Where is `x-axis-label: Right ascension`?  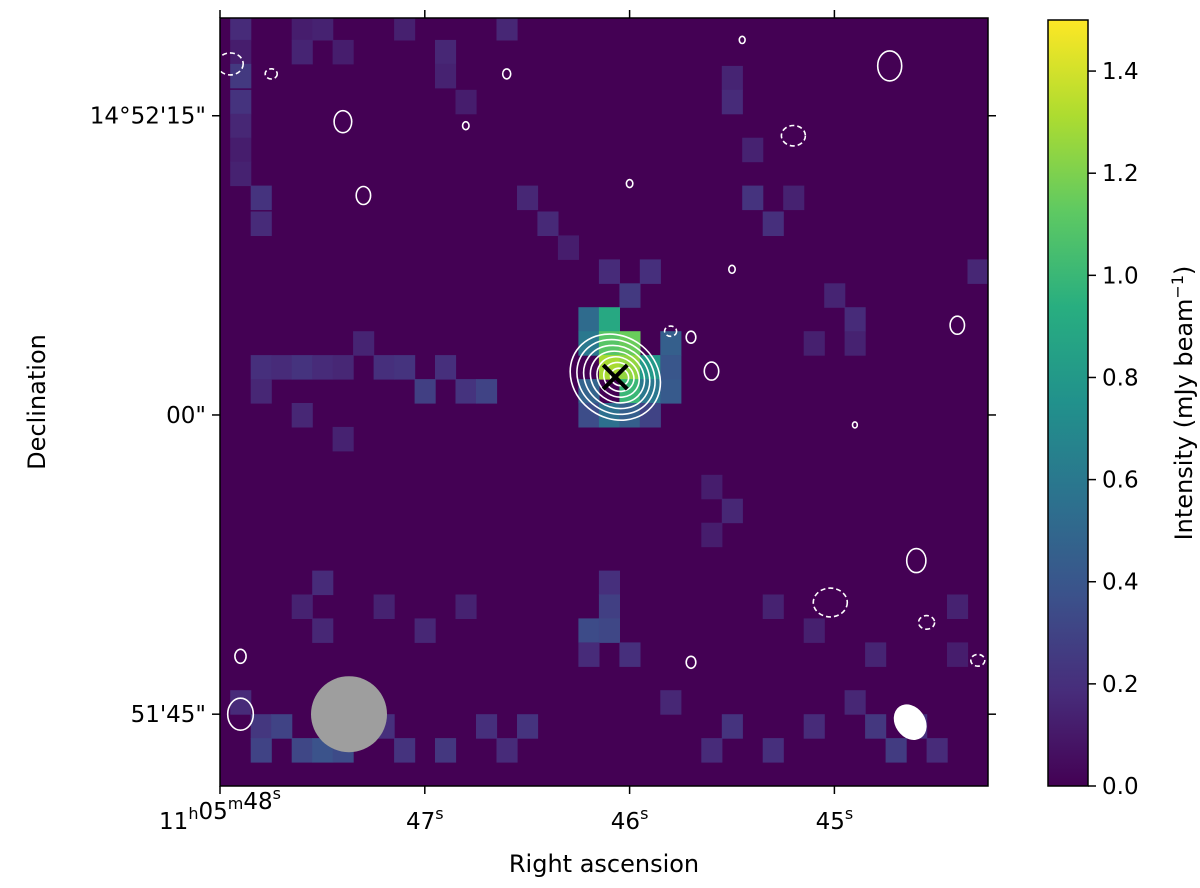
x-axis-label: Right ascension is located at coordinates (604, 864).